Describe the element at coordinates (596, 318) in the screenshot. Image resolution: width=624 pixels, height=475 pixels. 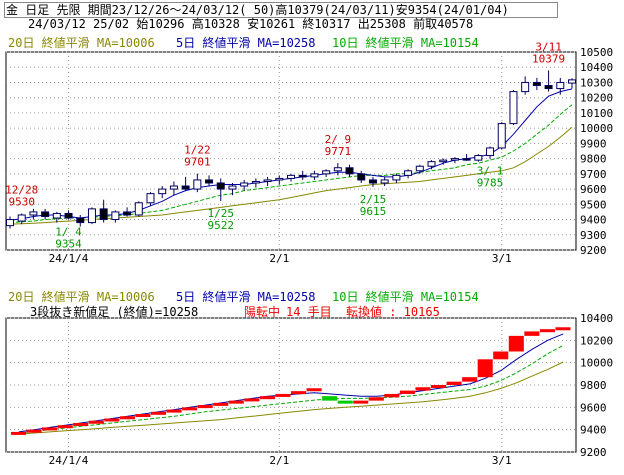
I see `y-tick-label: 10400` at that location.